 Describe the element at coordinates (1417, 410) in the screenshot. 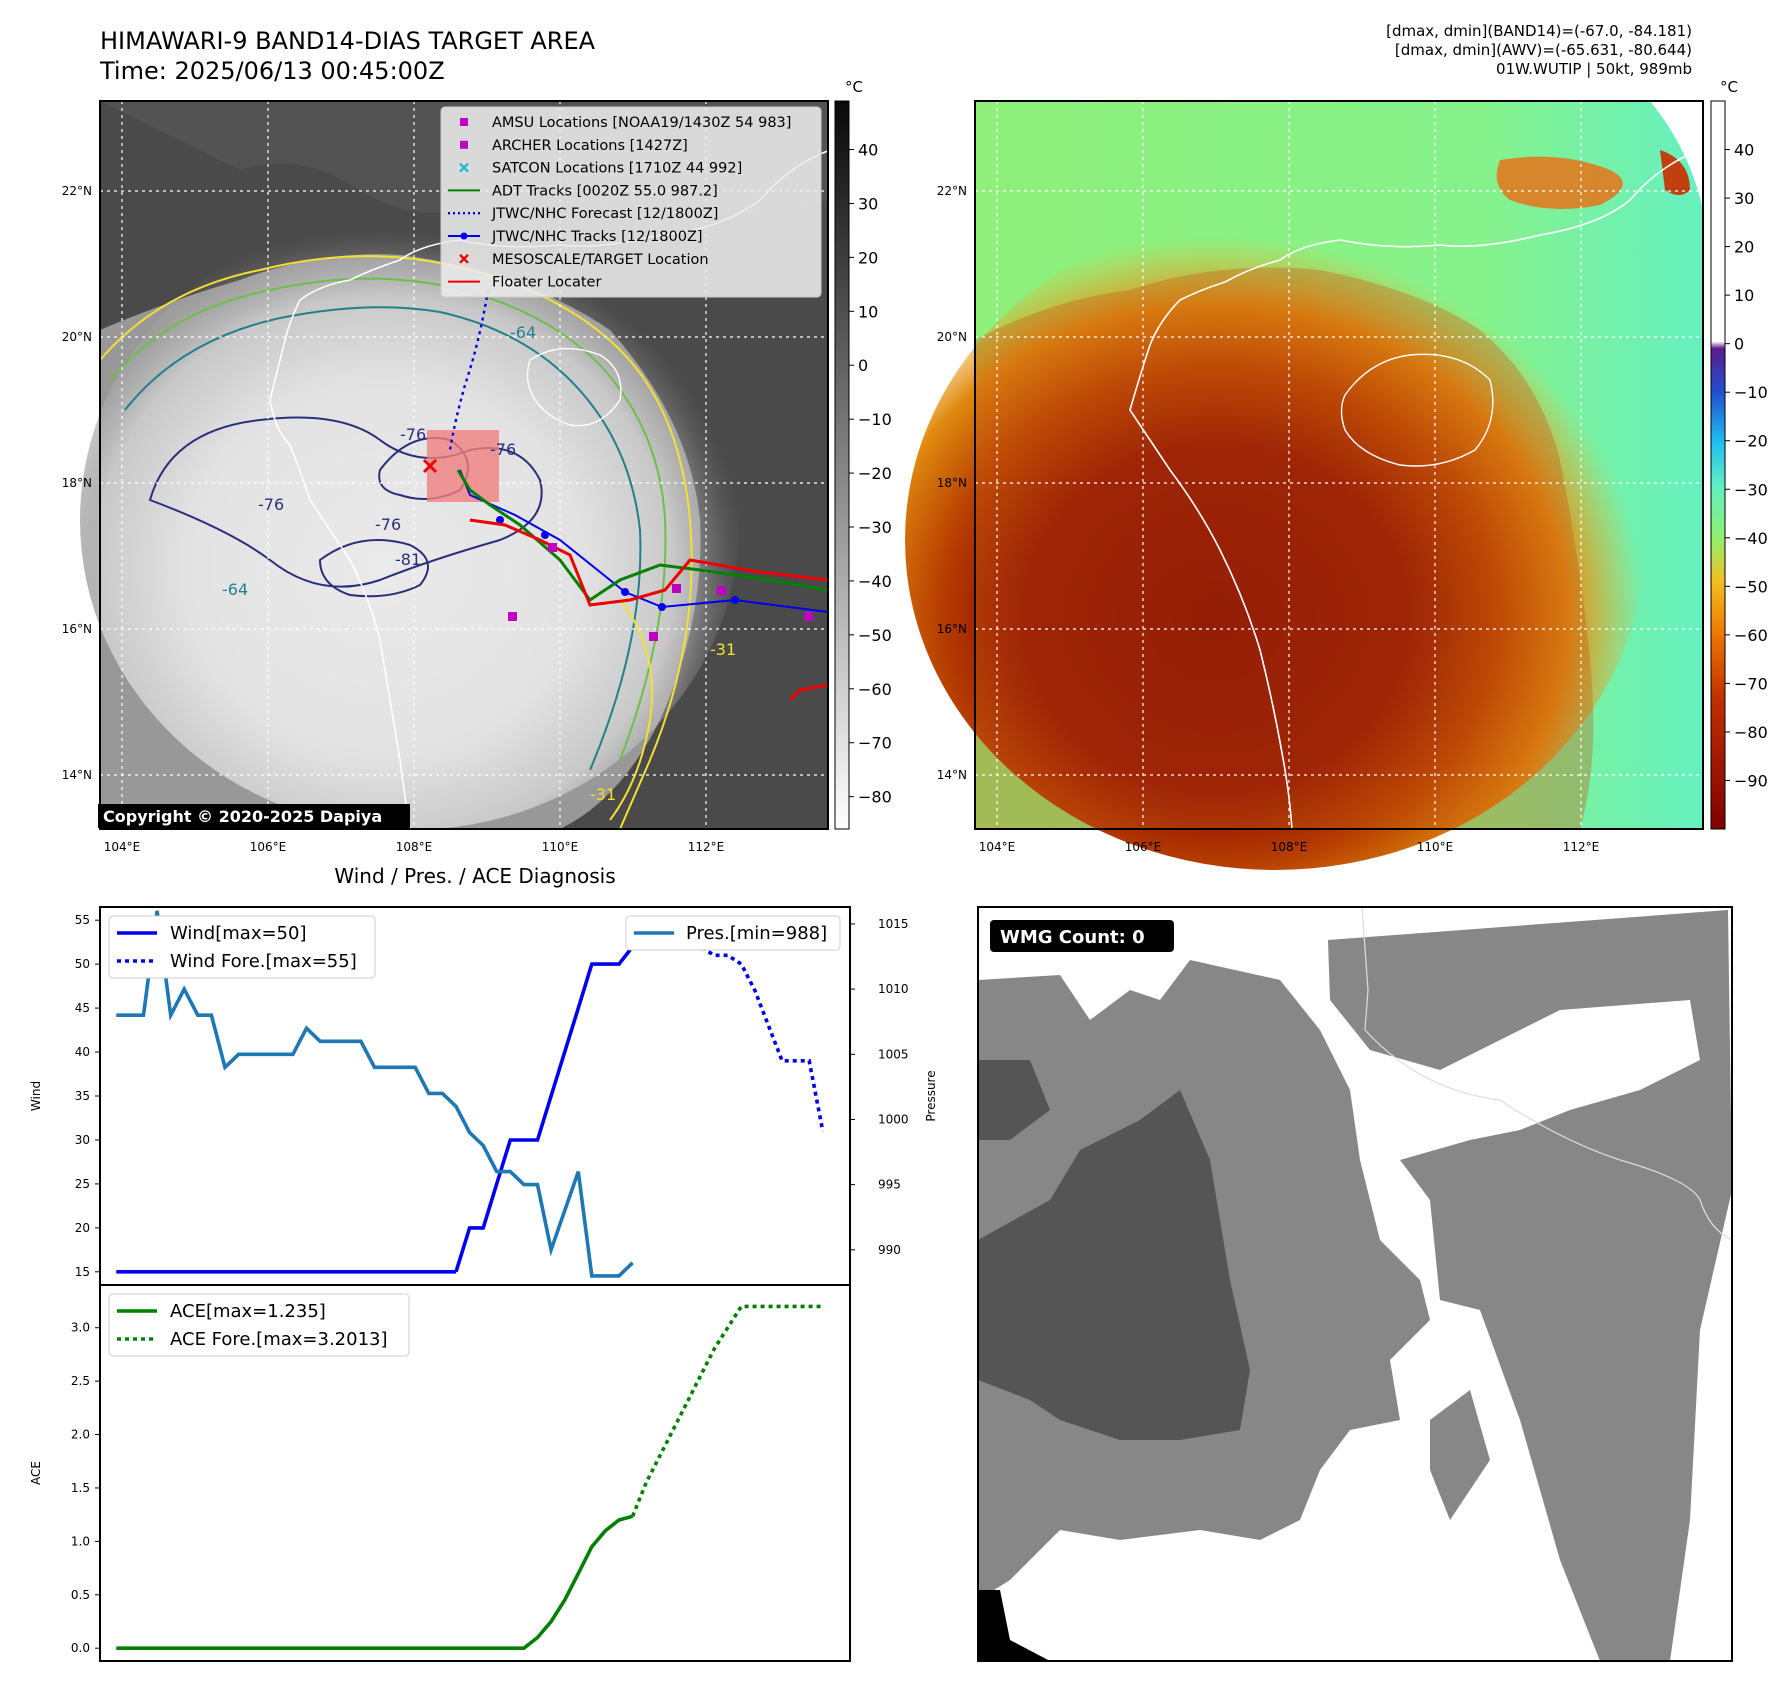

I see `awv-coastline-hainan` at that location.